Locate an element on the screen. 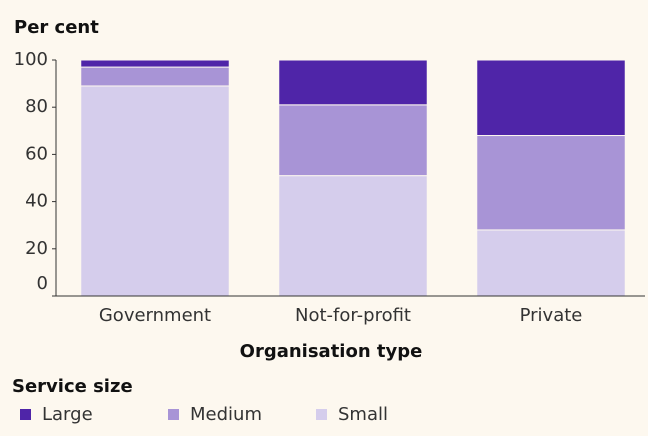 The image size is (648, 436). x-tick-label: Government is located at coordinates (155, 315).